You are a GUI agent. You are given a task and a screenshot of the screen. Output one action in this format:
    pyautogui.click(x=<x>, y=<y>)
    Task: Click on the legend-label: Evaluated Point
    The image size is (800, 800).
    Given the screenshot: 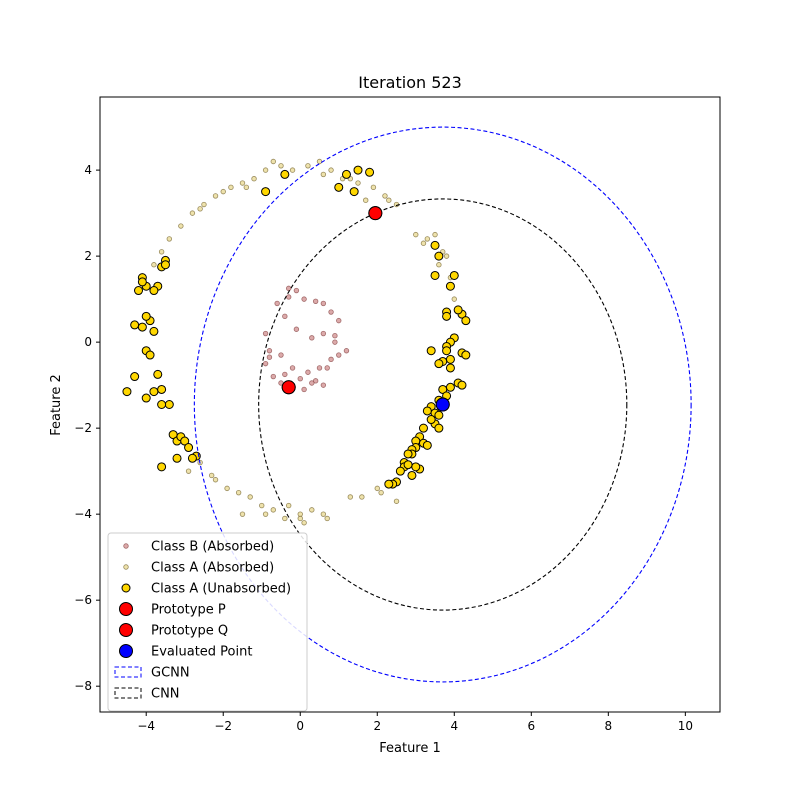 What is the action you would take?
    pyautogui.click(x=201, y=652)
    